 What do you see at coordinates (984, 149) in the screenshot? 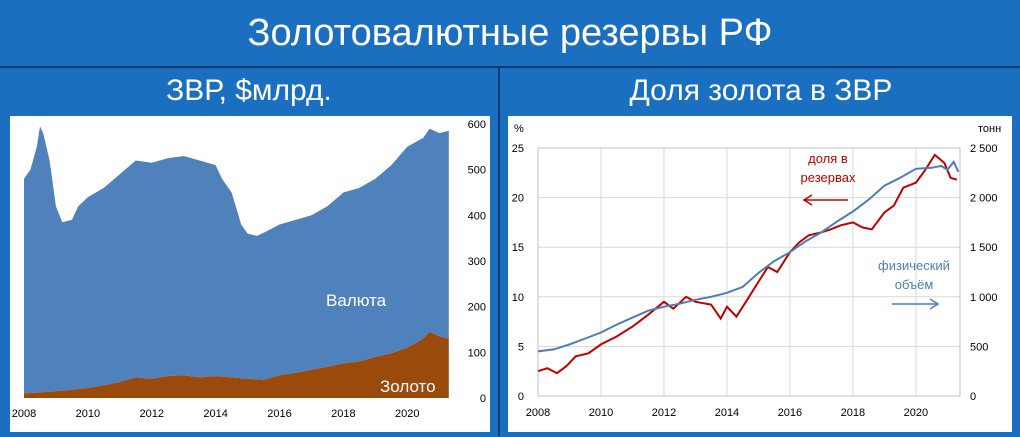
I see `y-right-tick-label: 2 500` at bounding box center [984, 149].